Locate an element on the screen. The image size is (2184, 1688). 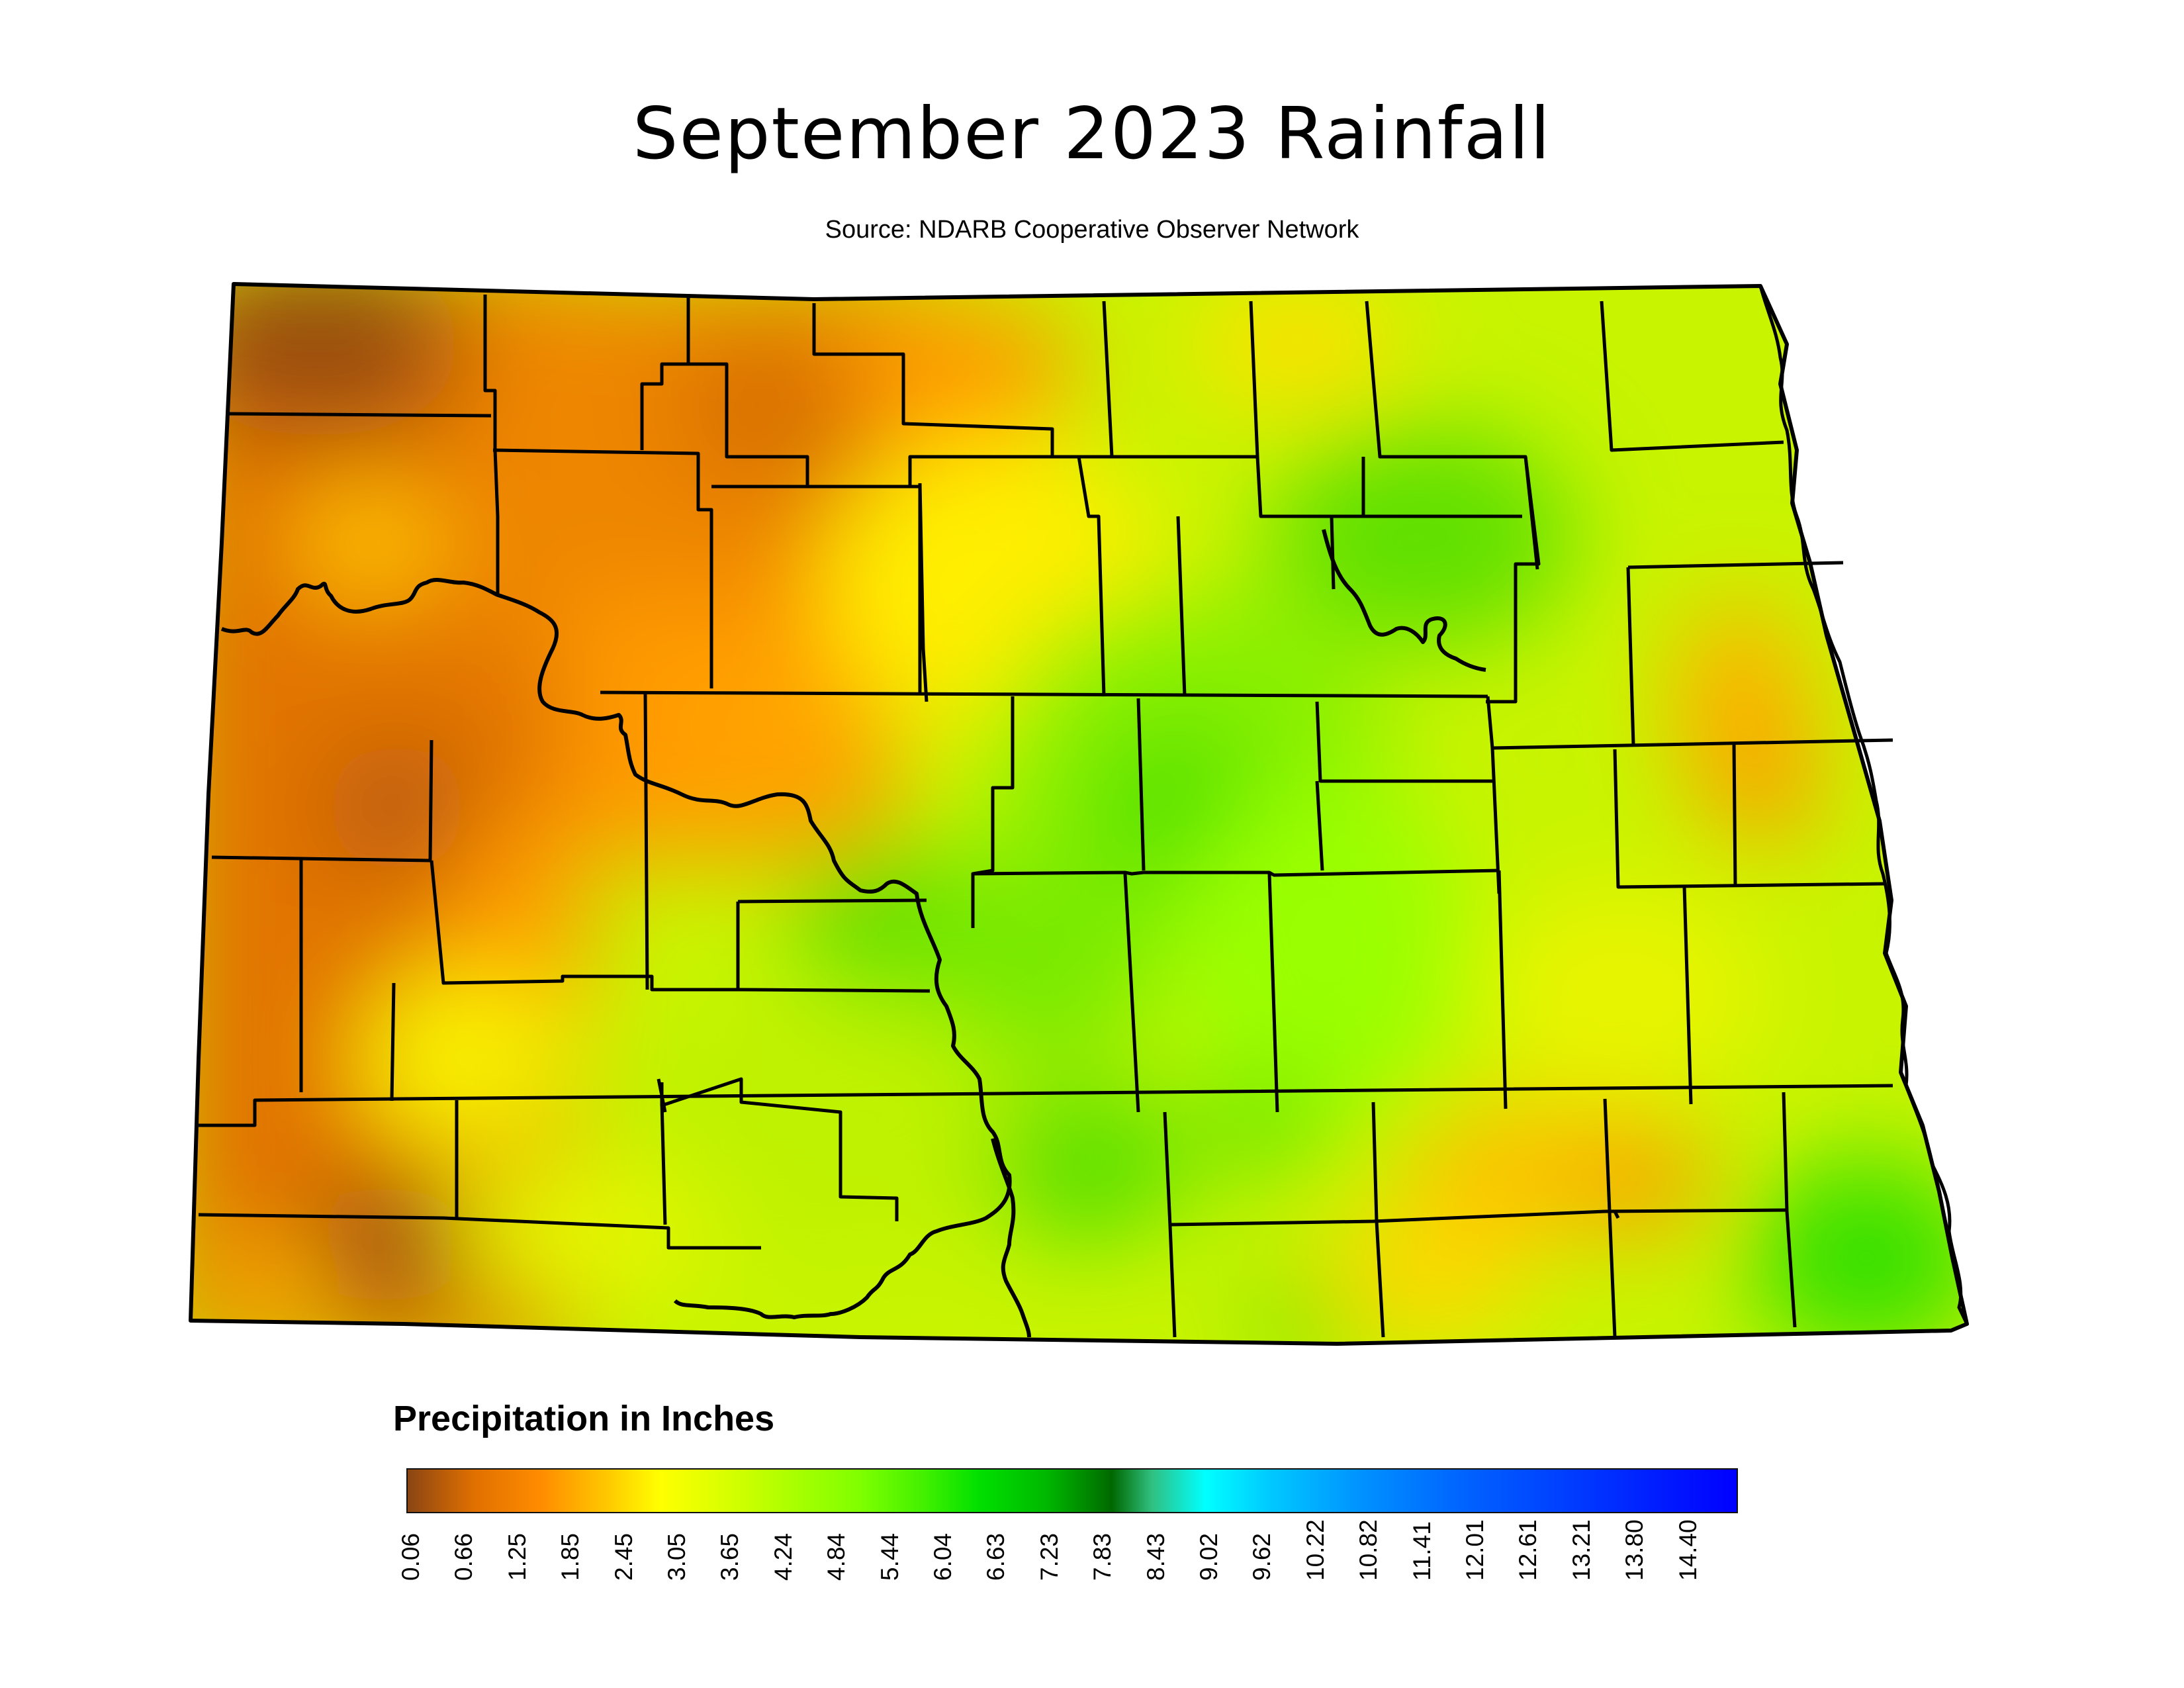
legend-colorbar is located at coordinates (1072, 1490).